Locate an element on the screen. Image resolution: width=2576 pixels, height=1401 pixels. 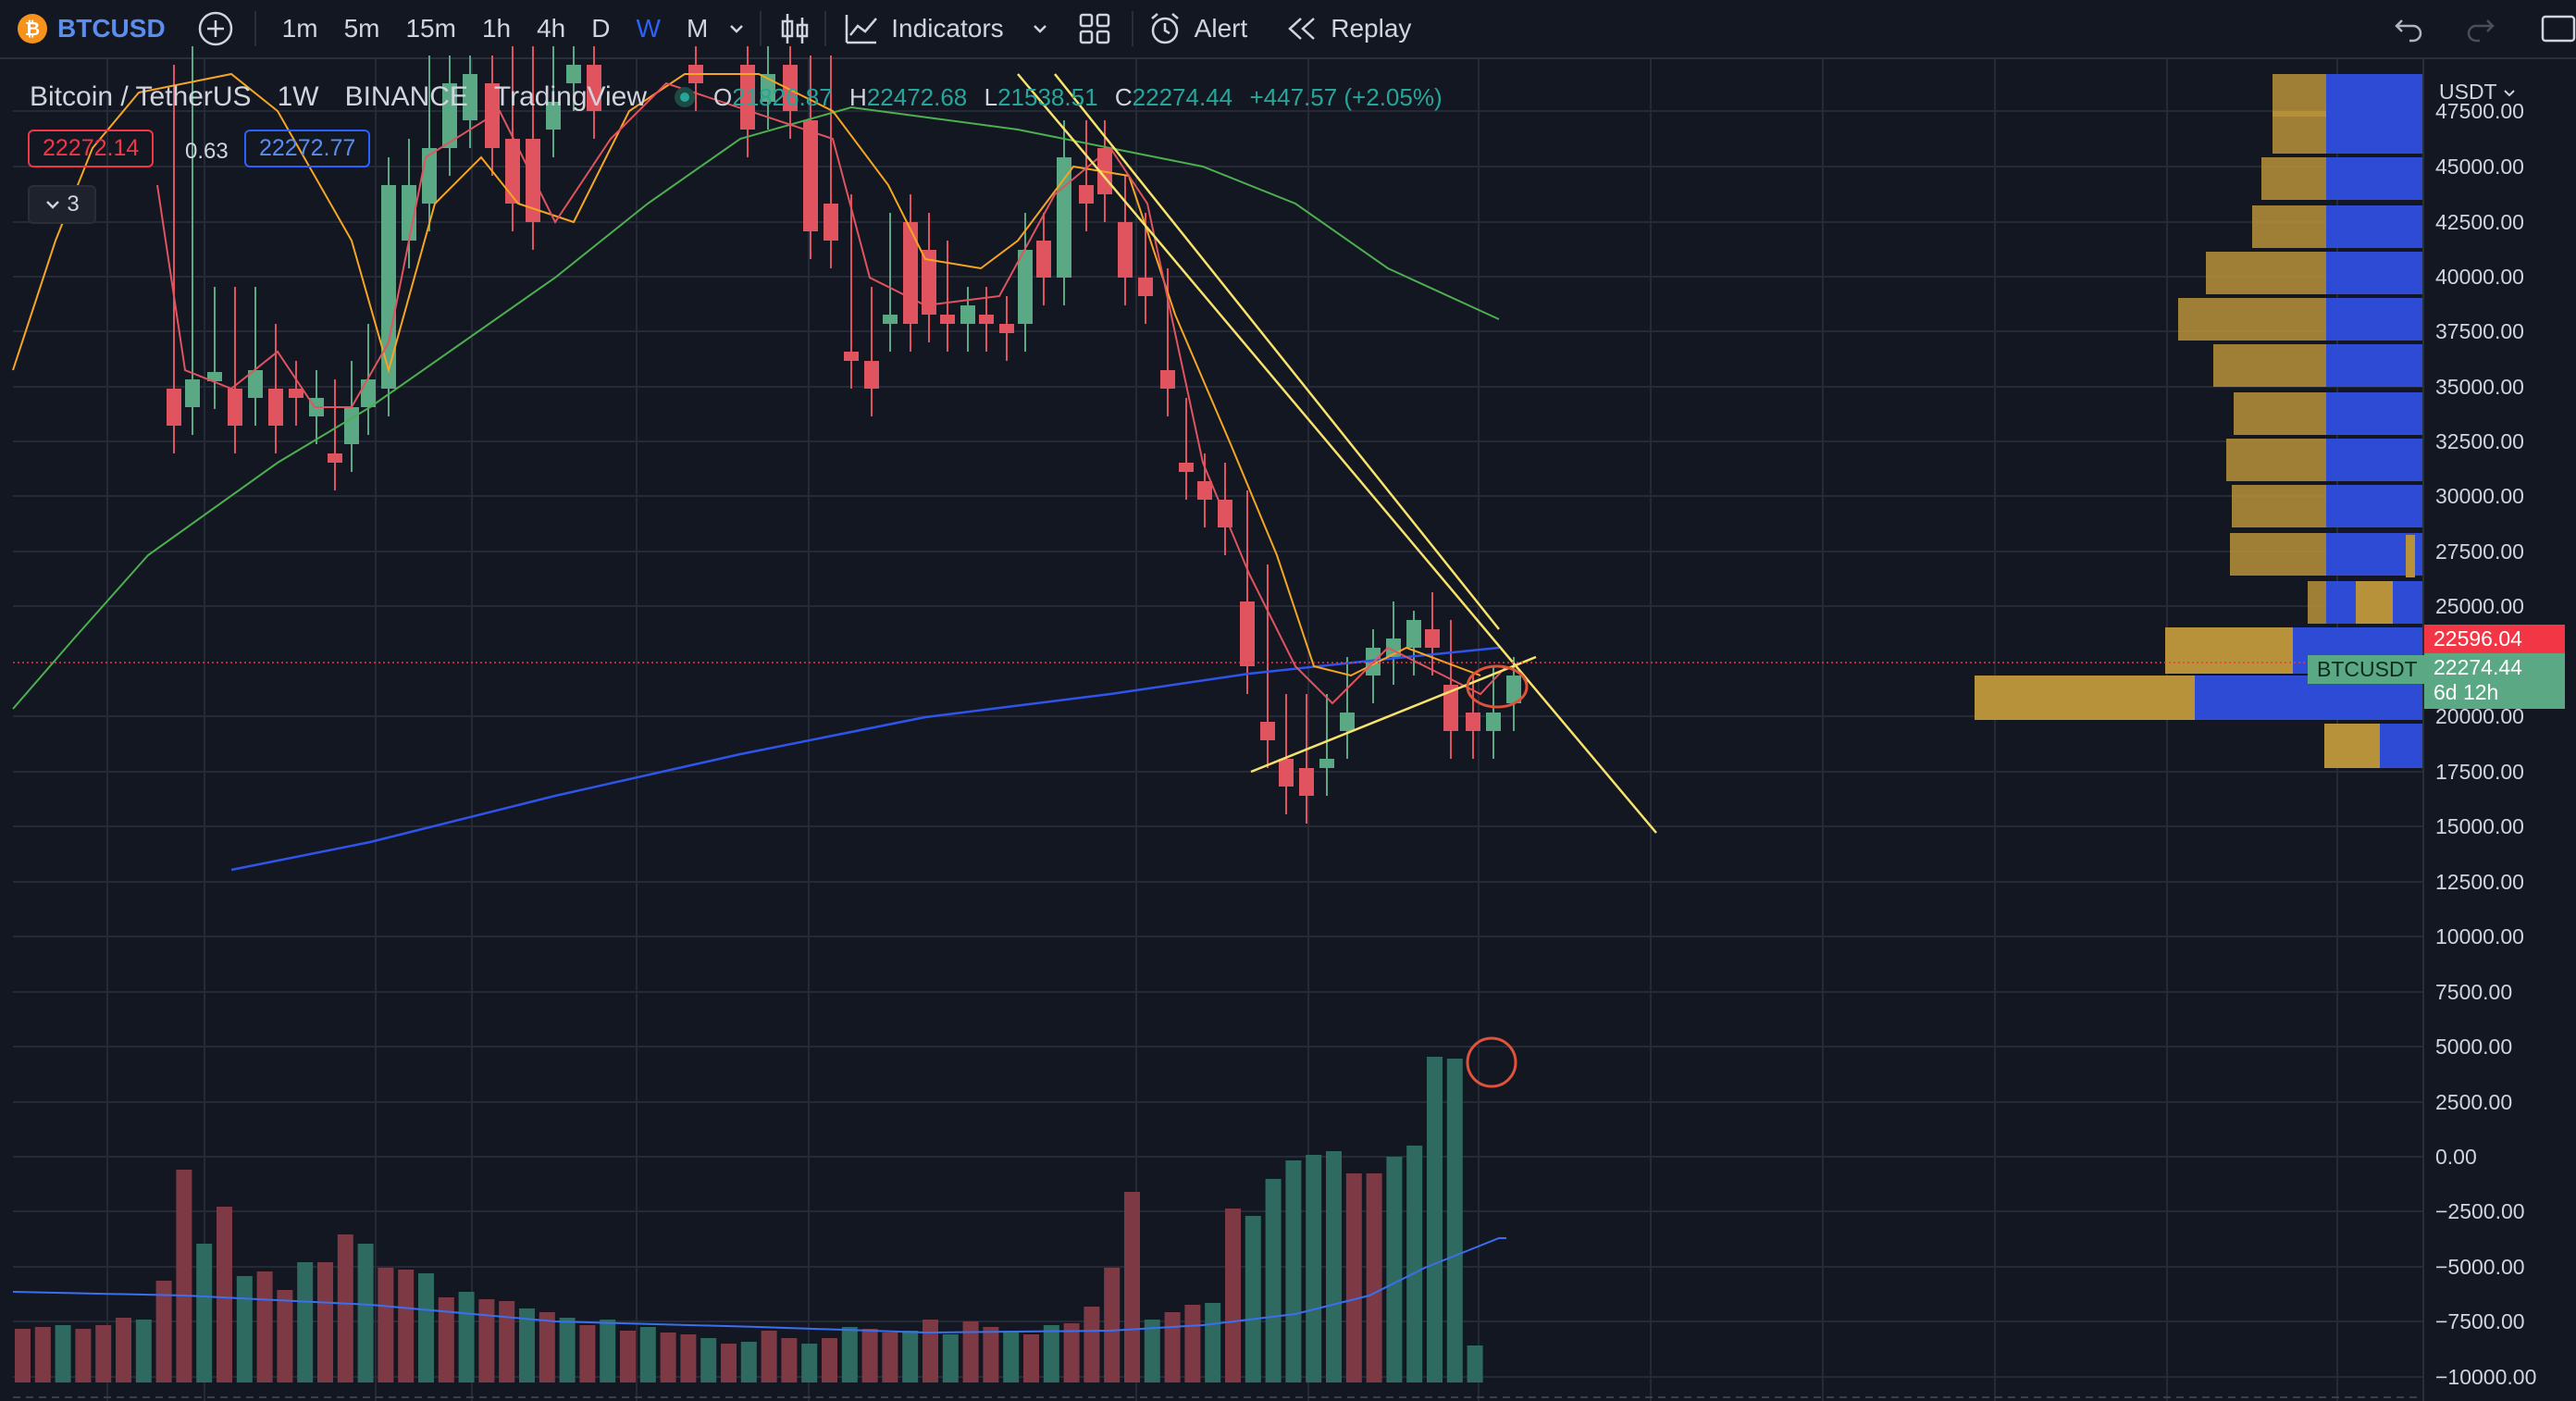
alarm-icon is located at coordinates (1165, 28).